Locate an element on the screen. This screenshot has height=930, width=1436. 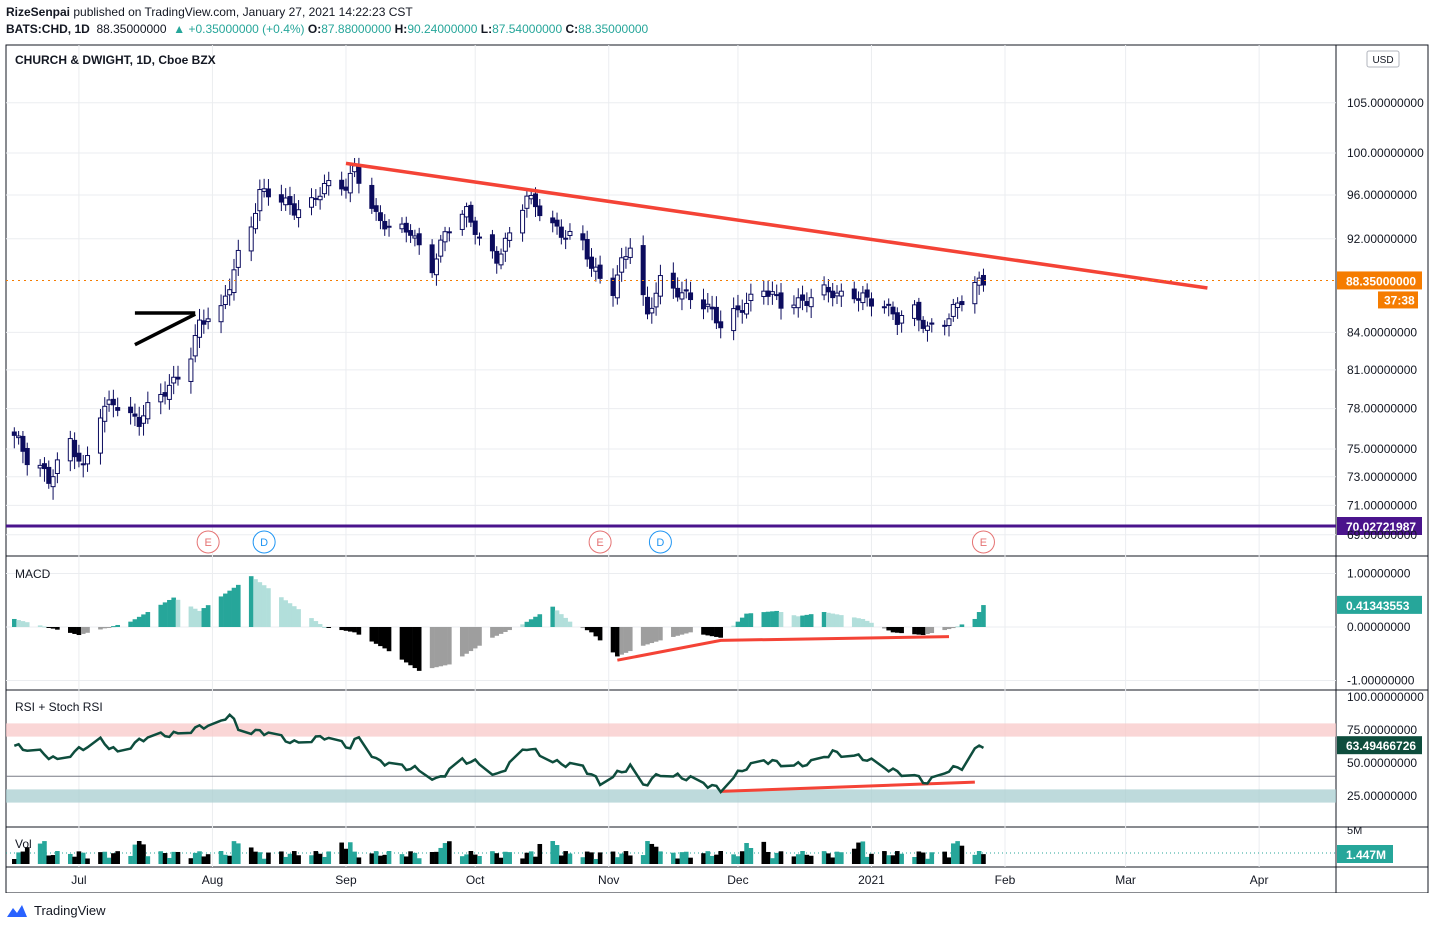
currency-label: USD is located at coordinates (1382, 60).